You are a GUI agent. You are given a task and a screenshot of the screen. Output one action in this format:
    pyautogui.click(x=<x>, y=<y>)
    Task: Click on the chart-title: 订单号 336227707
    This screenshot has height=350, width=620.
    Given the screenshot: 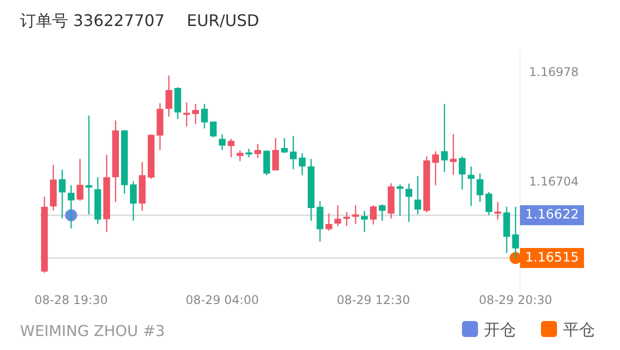 What is the action you would take?
    pyautogui.click(x=92, y=20)
    